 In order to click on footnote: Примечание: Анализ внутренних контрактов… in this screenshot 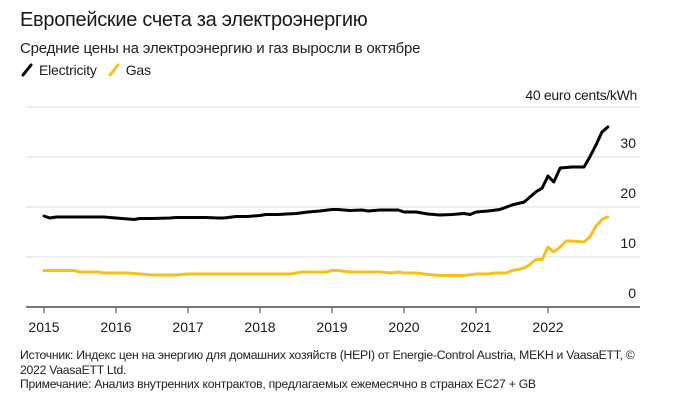, I will do `click(278, 384)`.